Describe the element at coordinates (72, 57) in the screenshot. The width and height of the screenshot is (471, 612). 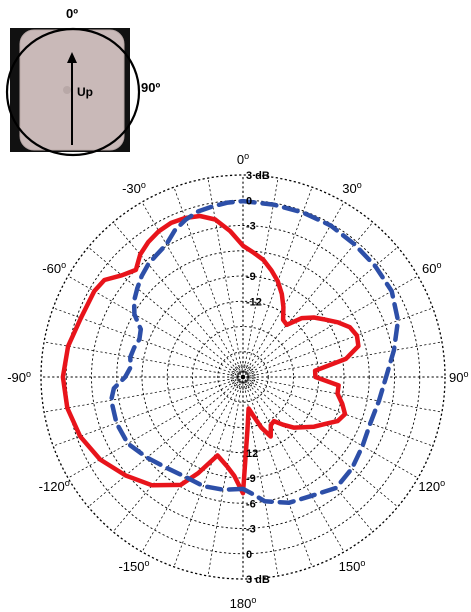
I see `up-arrow-head` at that location.